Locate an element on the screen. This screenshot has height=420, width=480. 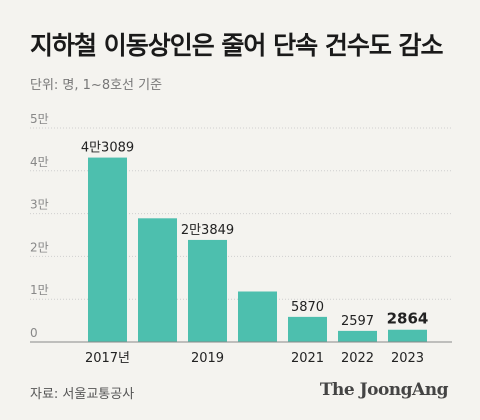
value-label-2022: 2597 is located at coordinates (357, 321).